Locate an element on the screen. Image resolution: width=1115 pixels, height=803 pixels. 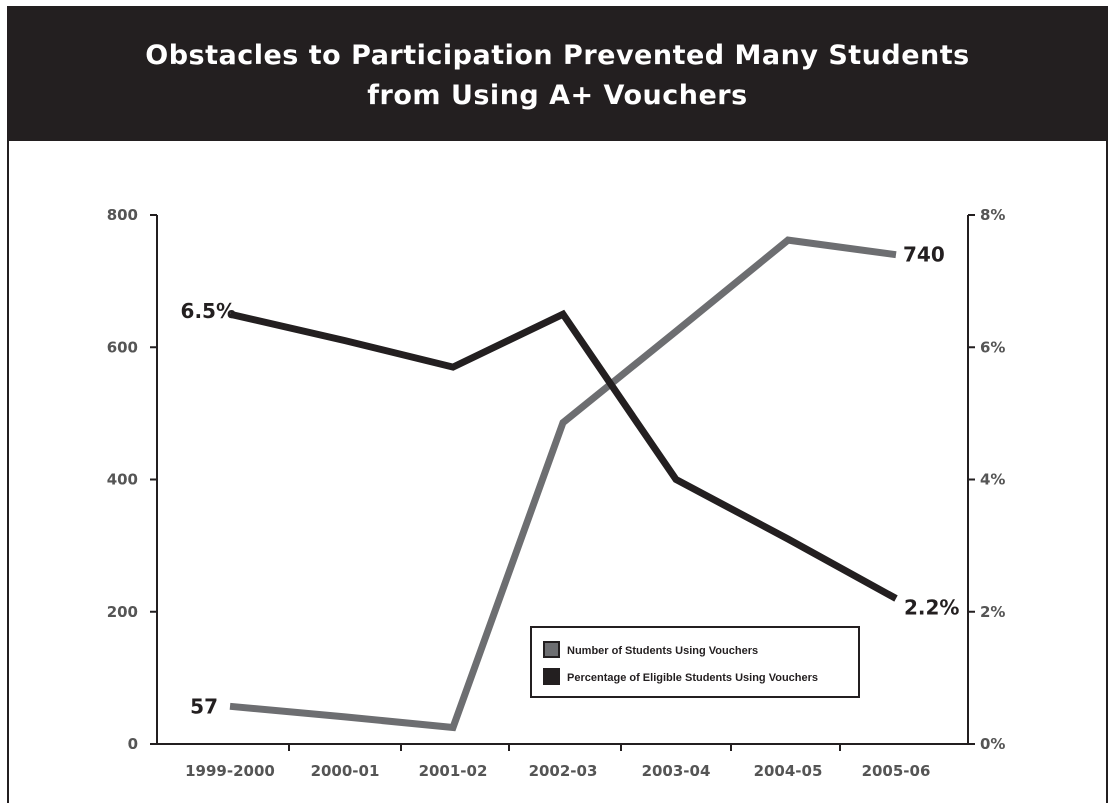
left-axis-tick-label: 400 is located at coordinates (122, 480).